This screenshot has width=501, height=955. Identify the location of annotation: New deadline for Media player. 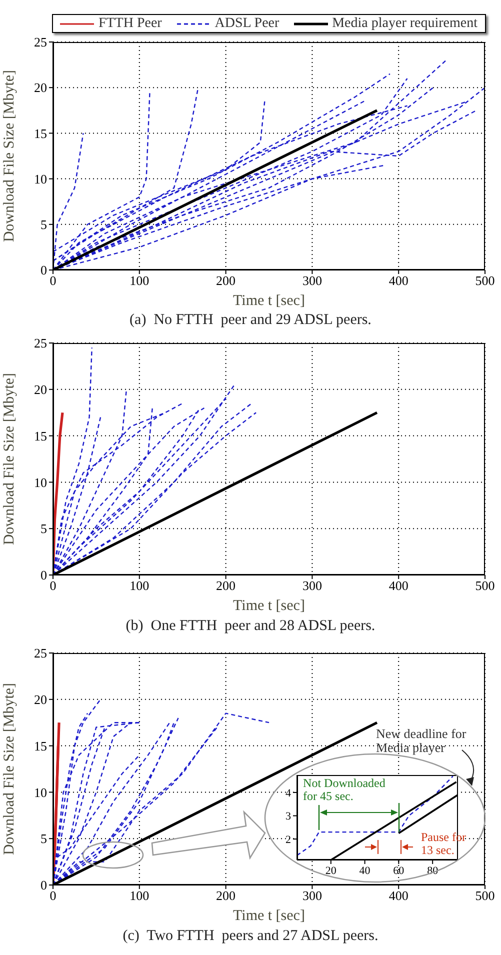
(421, 740).